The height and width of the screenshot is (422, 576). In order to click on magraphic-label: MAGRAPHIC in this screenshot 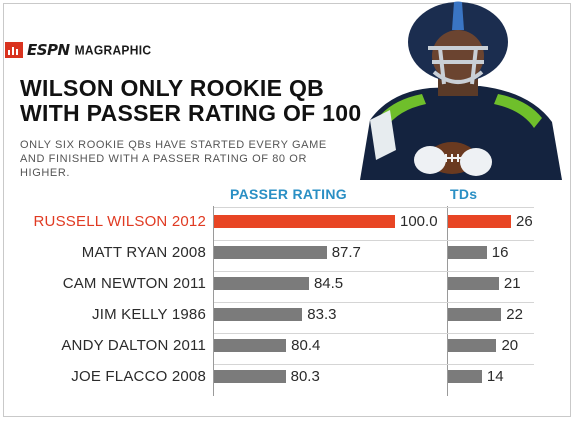, I will do `click(113, 50)`.